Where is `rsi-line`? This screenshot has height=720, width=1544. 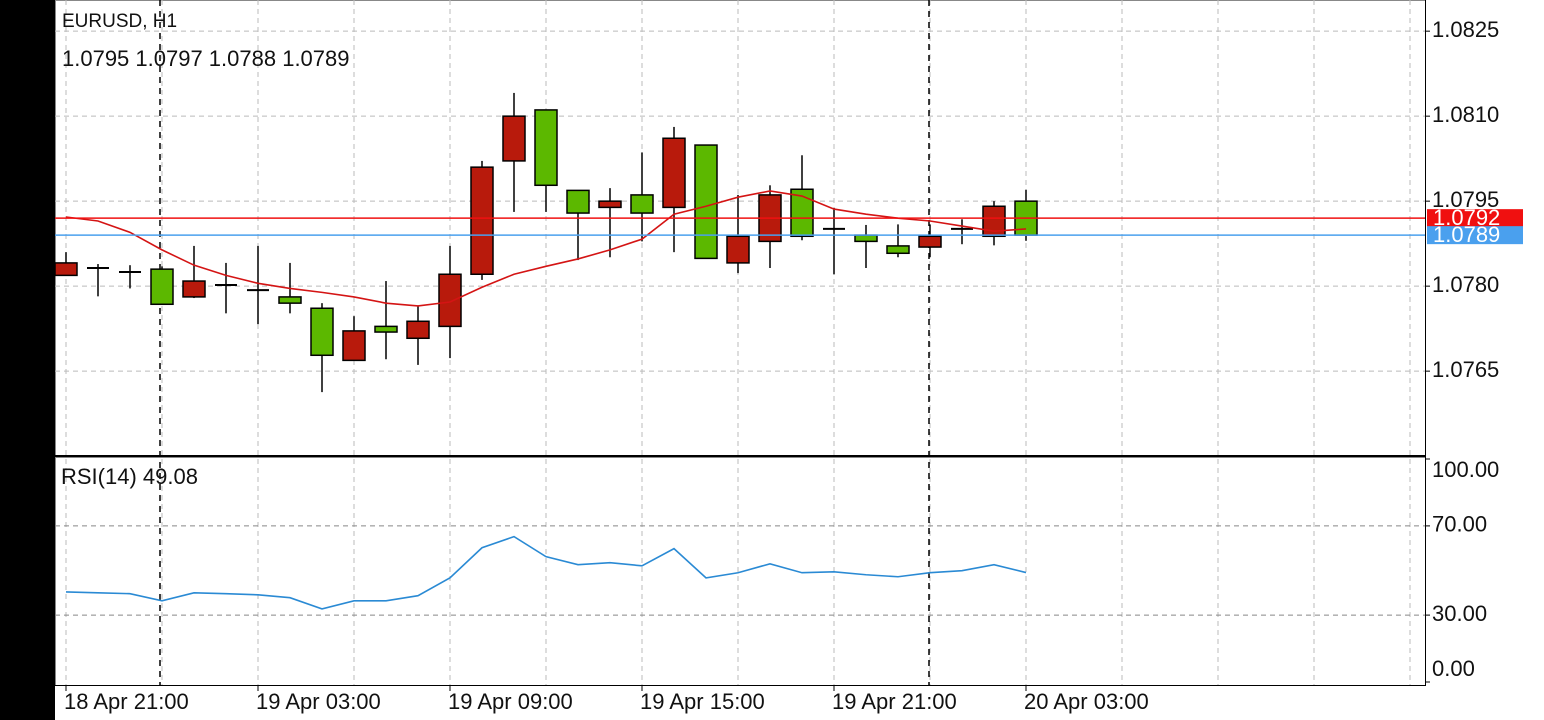
rsi-line is located at coordinates (546, 572).